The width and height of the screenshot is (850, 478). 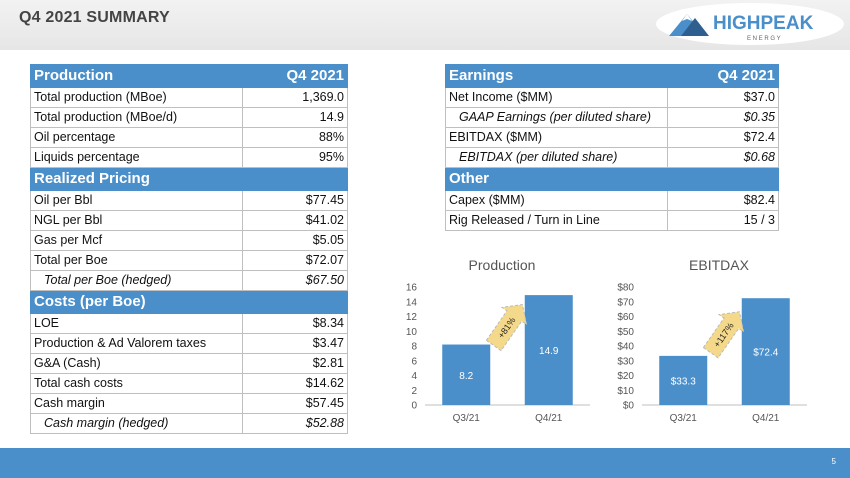 What do you see at coordinates (625, 288) in the screenshot?
I see `y-tick-label: $80` at bounding box center [625, 288].